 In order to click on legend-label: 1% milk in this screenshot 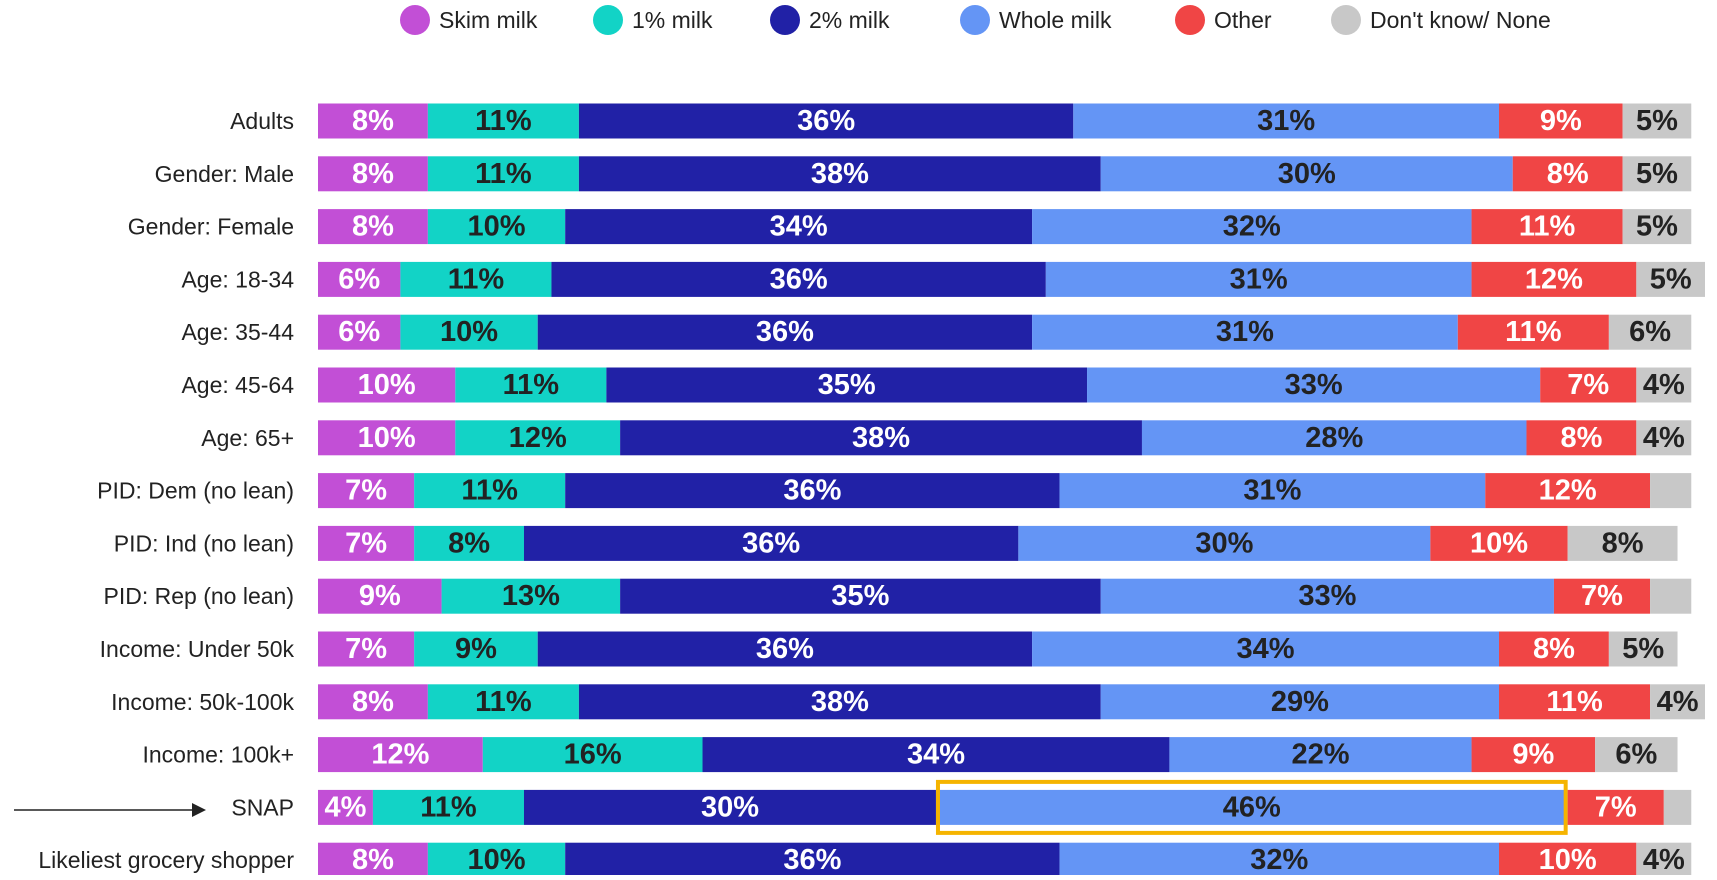, I will do `click(672, 20)`.